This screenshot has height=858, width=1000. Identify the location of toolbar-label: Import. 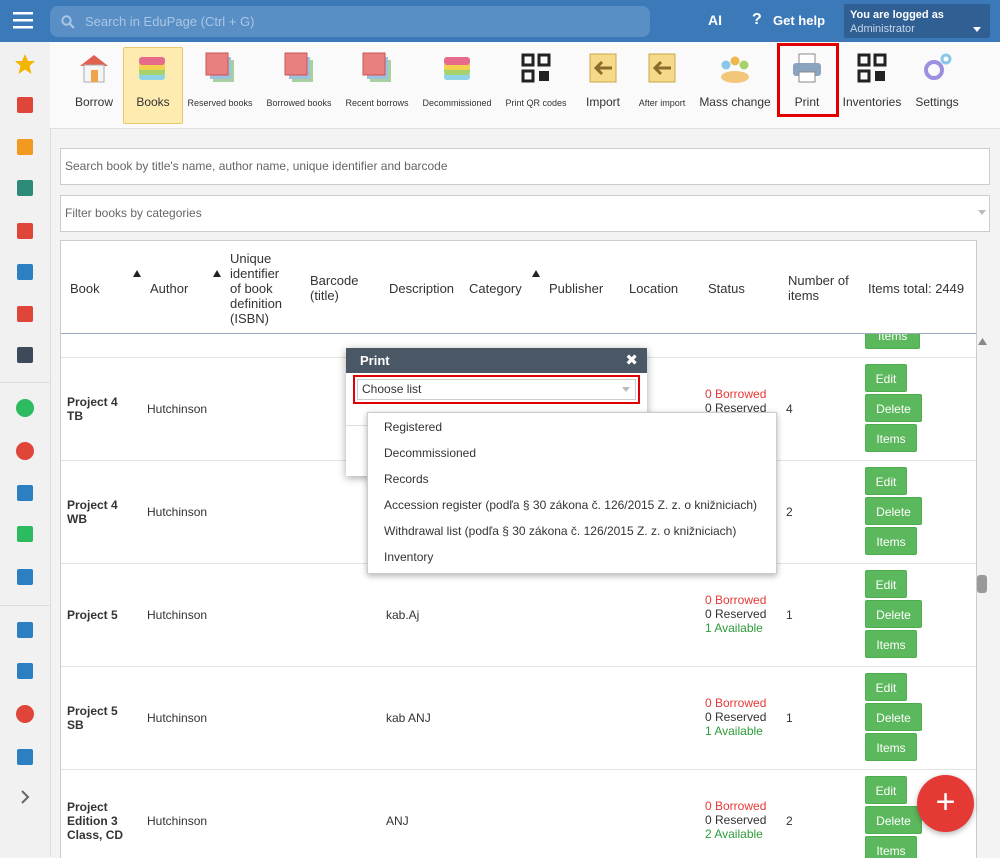
(602, 102).